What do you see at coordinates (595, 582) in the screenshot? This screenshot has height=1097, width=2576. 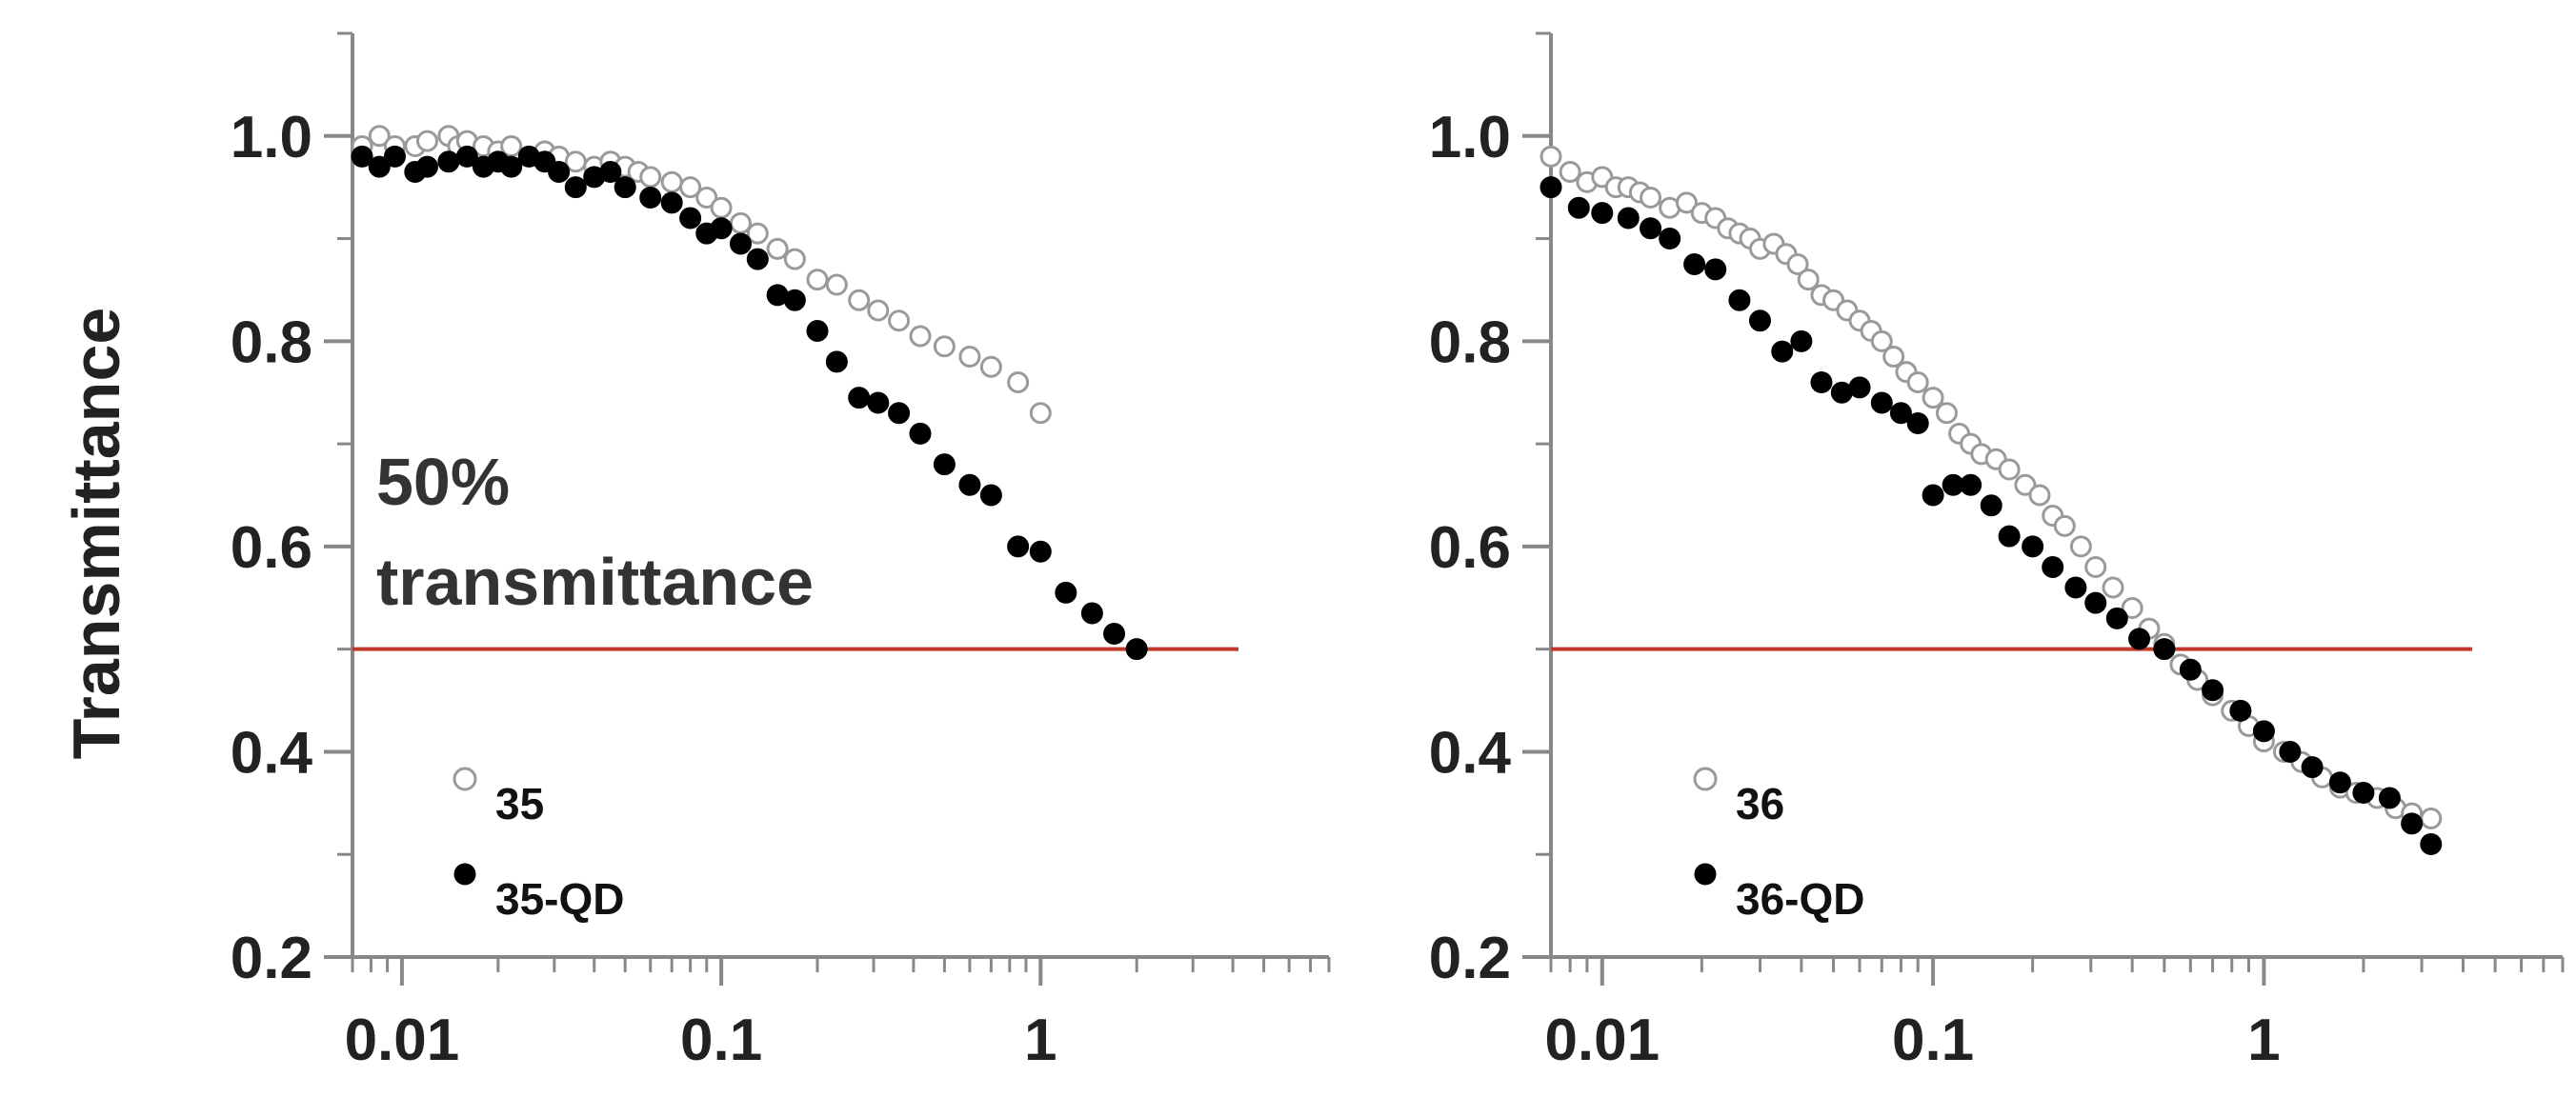 I see `annotation-text: transmittance` at bounding box center [595, 582].